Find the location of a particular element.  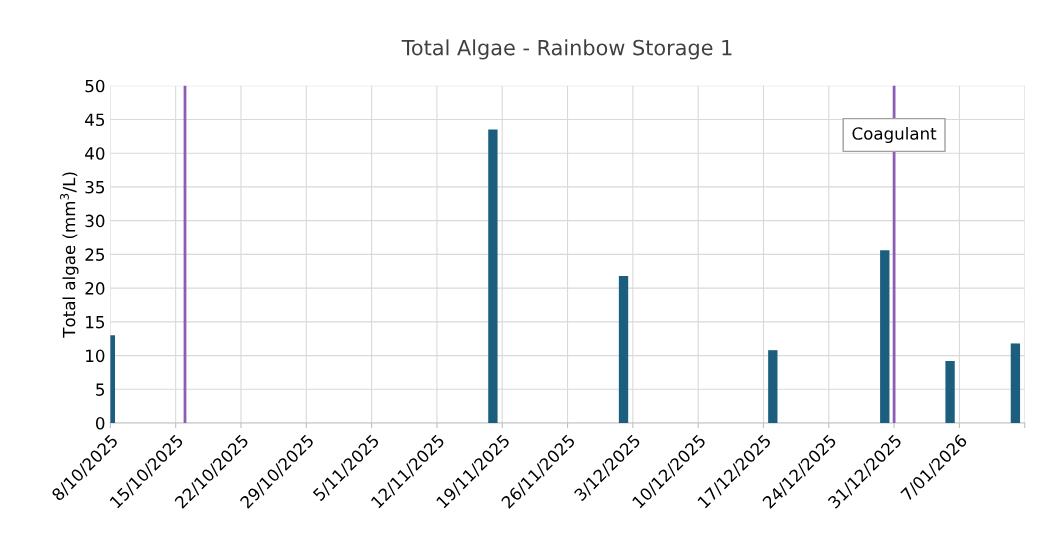

y-tick-label: 20 is located at coordinates (95, 288).